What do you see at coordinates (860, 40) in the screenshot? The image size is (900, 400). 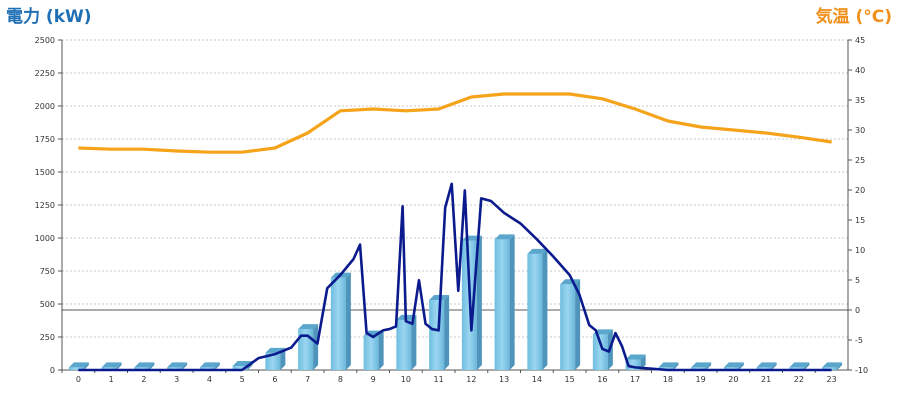 I see `right-tick-label: 45` at bounding box center [860, 40].